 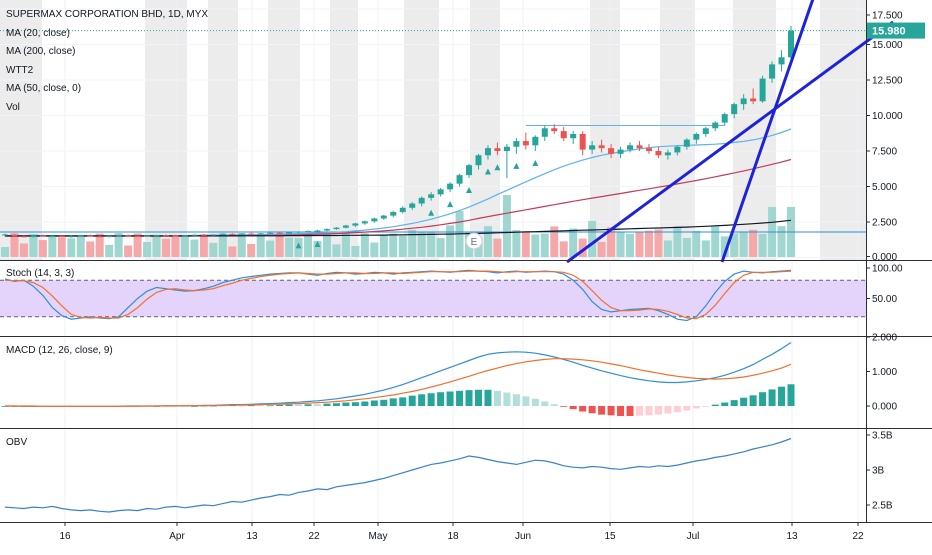 I want to click on last-price-badge, so click(x=896, y=30).